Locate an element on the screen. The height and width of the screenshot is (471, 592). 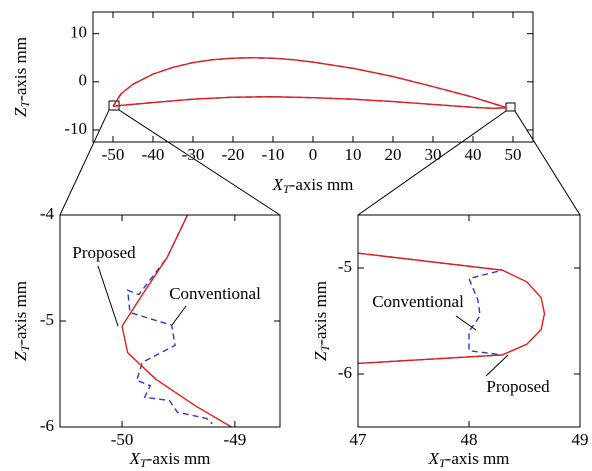
x-tick-label: 40 is located at coordinates (473, 154).